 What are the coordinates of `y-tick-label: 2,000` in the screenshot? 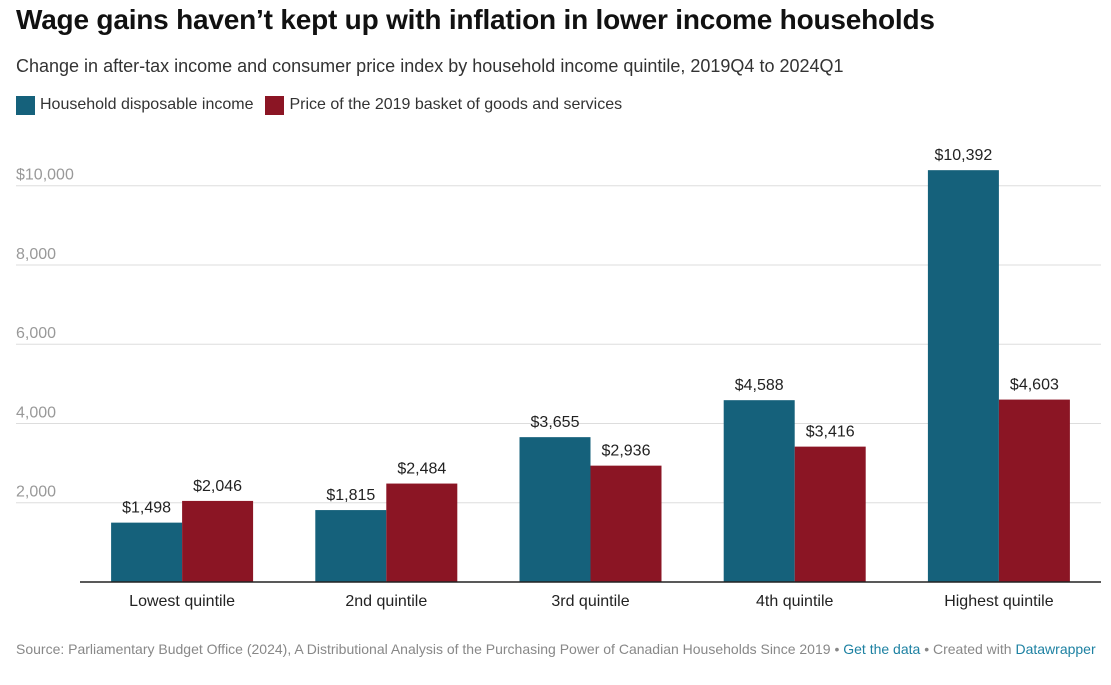 It's located at (36, 492).